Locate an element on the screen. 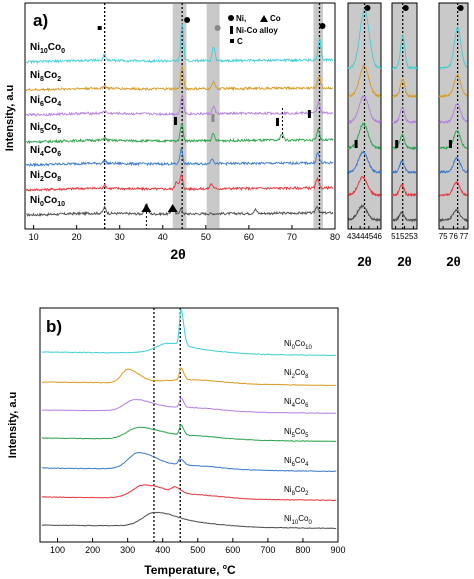 Image resolution: width=474 pixels, height=579 pixels. x-tick-label: 80 is located at coordinates (335, 237).